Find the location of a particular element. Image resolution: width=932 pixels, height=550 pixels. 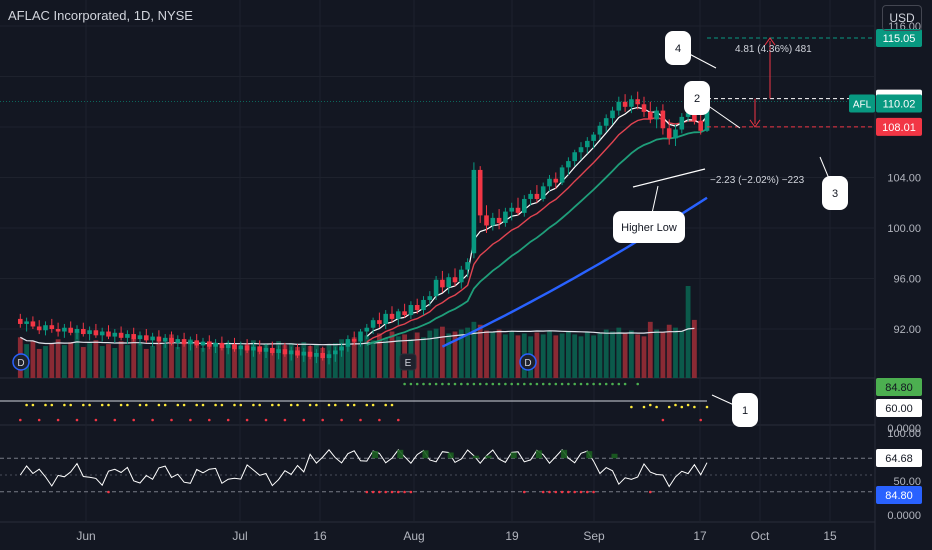

time-axis-label: Aug is located at coordinates (413, 536).